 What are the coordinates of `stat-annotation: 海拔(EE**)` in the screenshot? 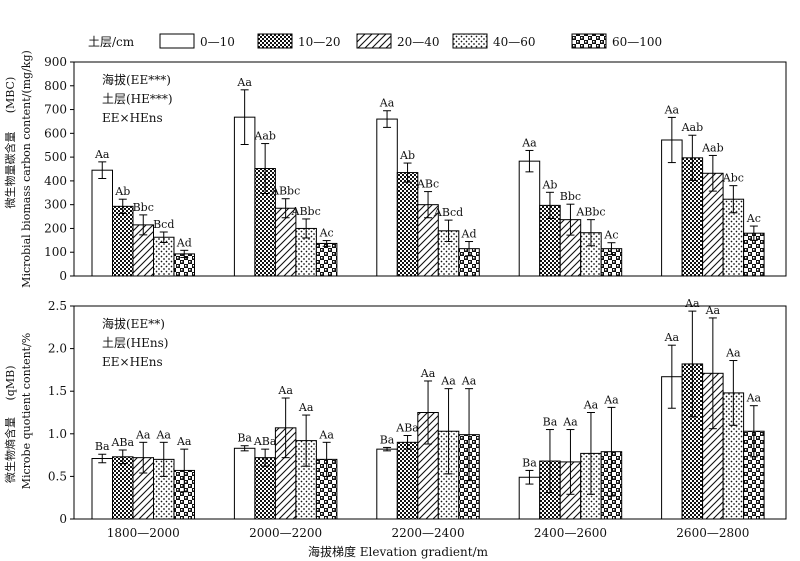 It's located at (133, 323).